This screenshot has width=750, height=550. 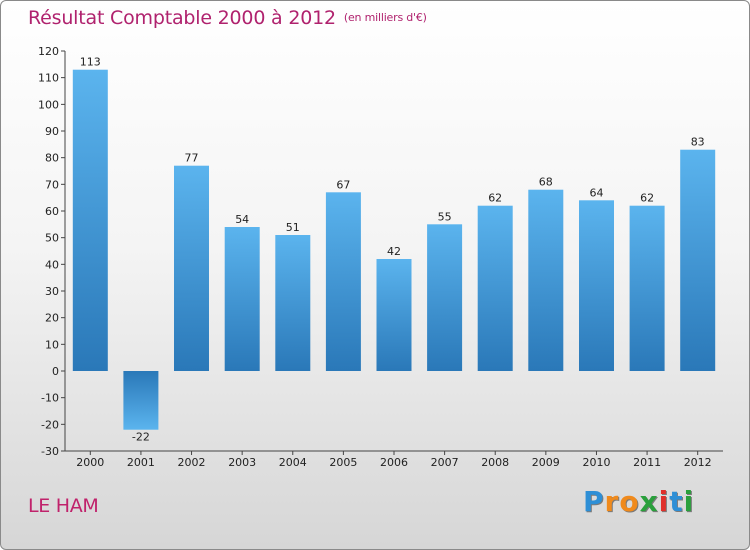 What do you see at coordinates (90, 62) in the screenshot?
I see `data-label: 113` at bounding box center [90, 62].